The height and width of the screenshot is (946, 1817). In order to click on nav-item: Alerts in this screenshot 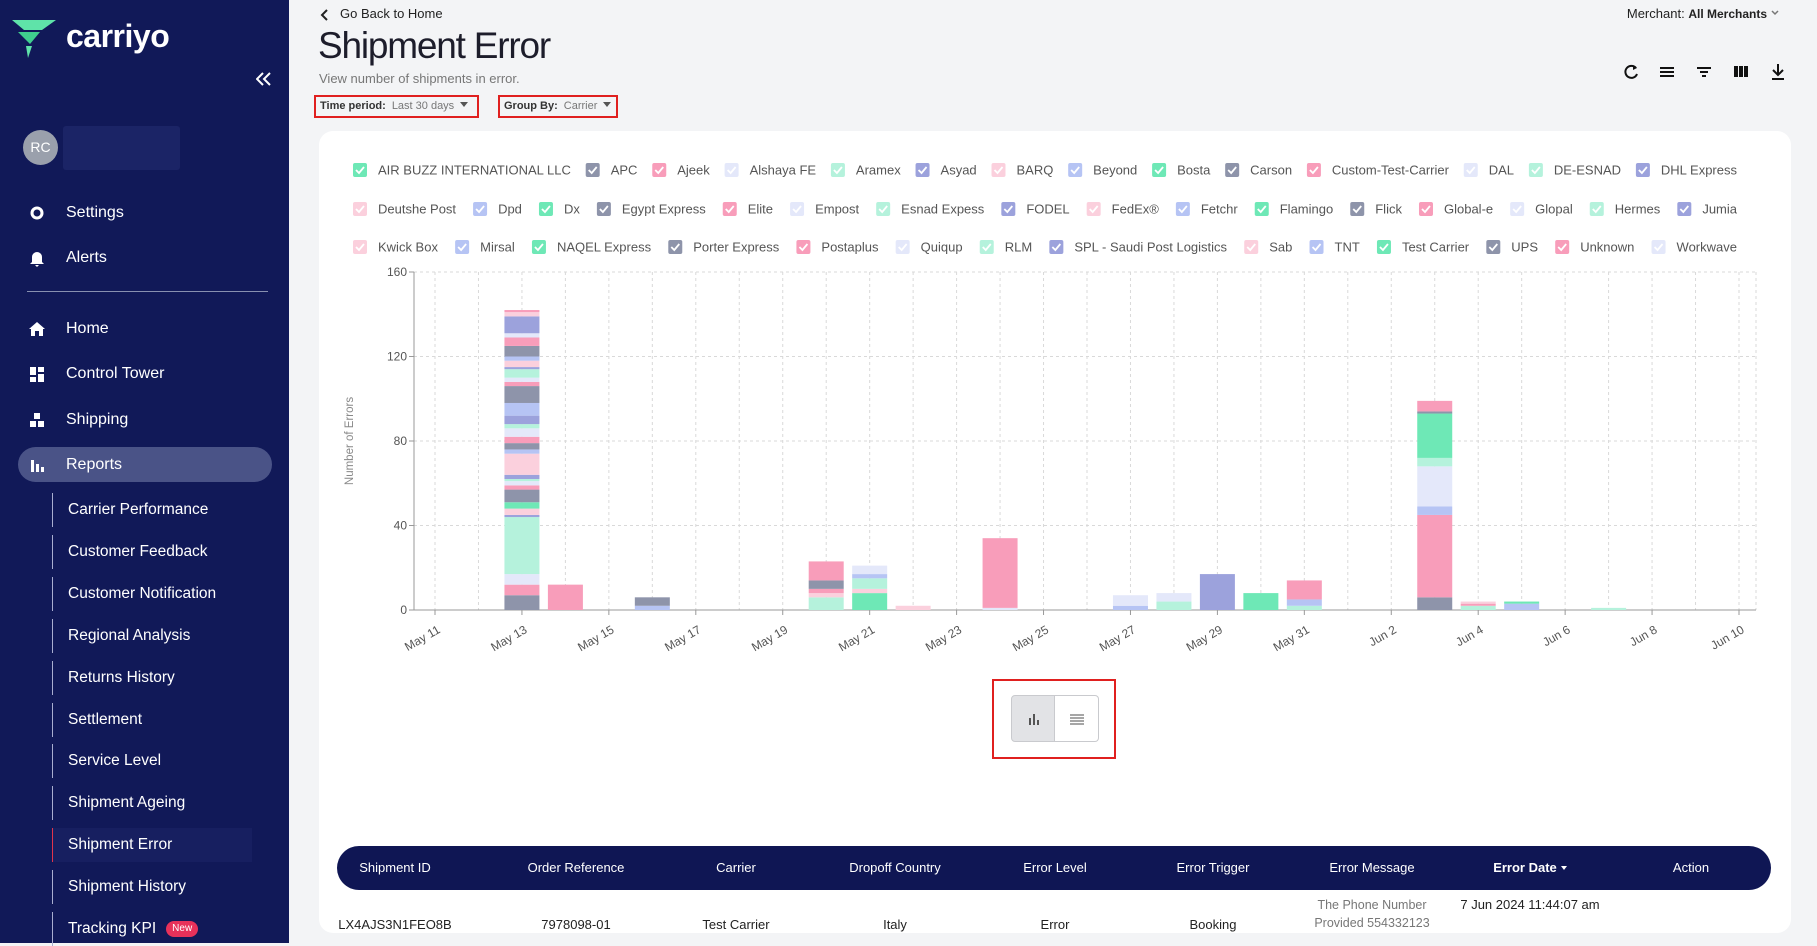, I will do `click(66, 258)`.